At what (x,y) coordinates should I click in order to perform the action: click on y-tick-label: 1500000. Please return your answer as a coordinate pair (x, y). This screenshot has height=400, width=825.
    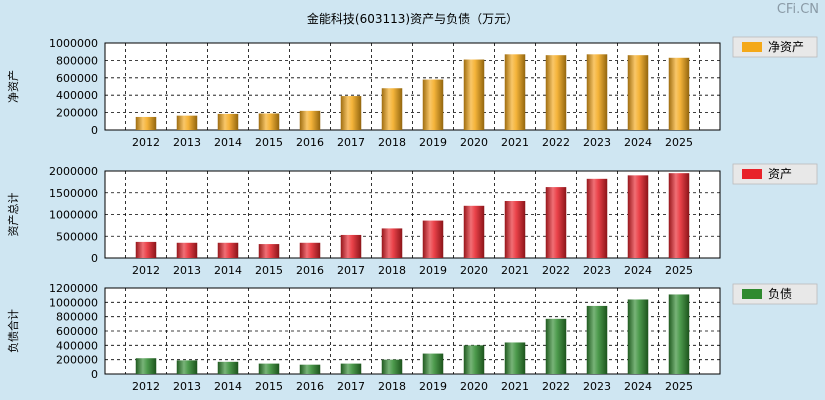
    Looking at the image, I should click on (73, 193).